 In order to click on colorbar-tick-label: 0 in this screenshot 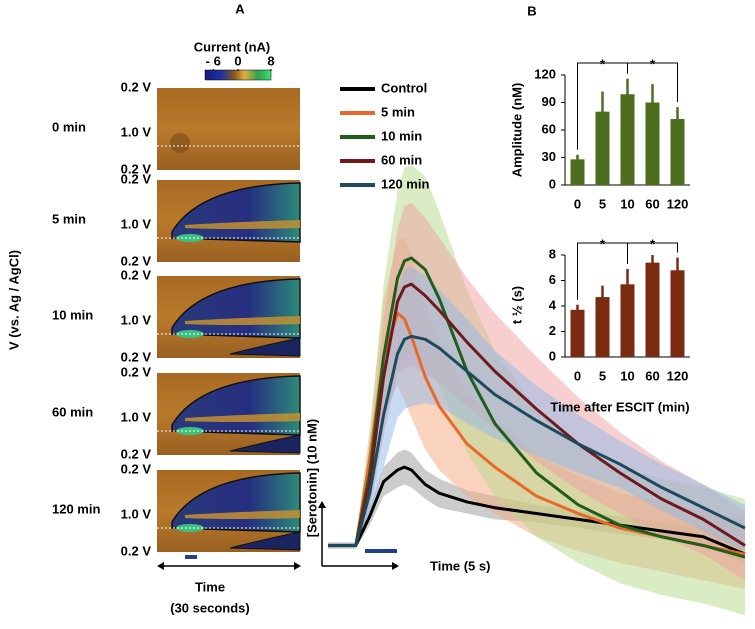, I will do `click(237, 60)`.